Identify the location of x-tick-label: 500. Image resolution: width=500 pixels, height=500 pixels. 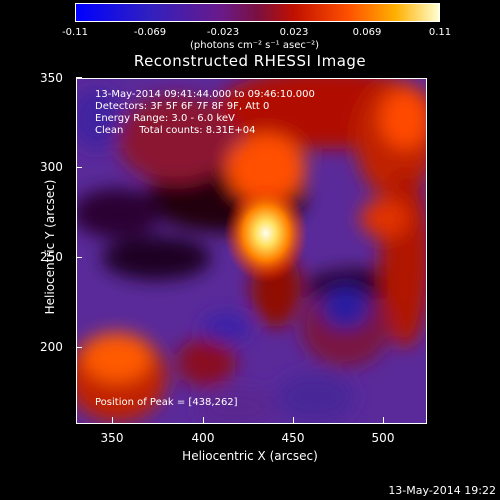
(383, 438).